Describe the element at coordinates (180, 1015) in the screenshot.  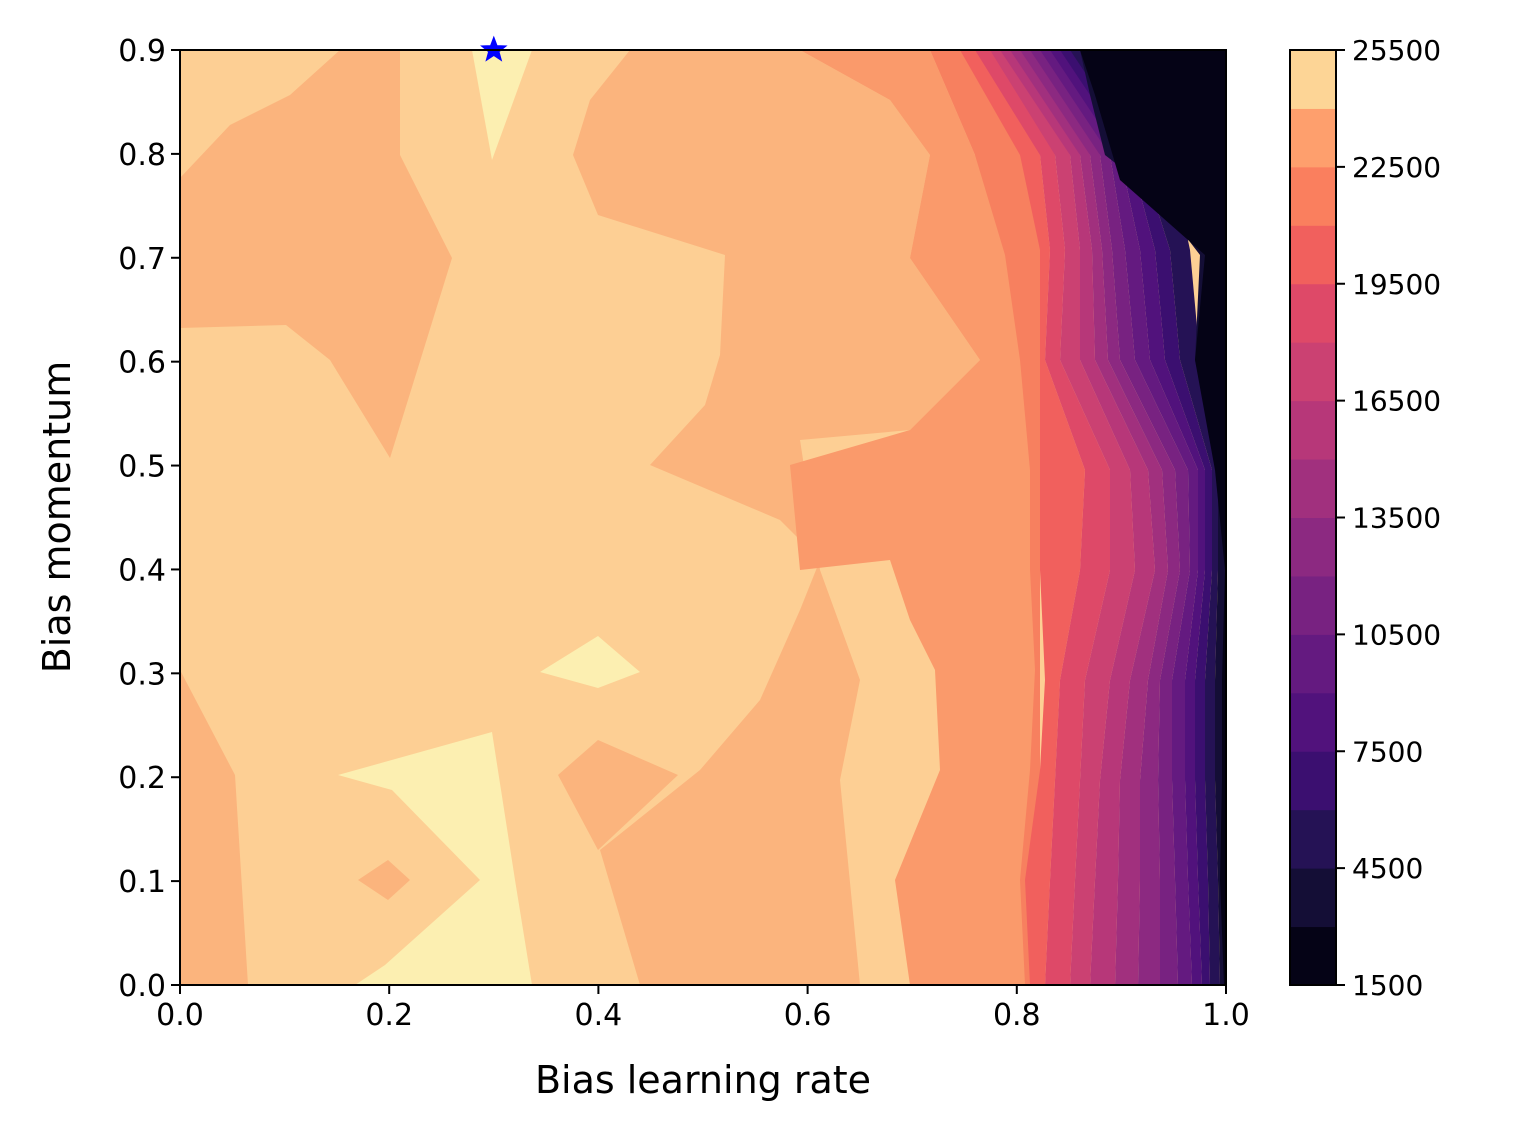
I see `x-tick-label: 0.0` at that location.